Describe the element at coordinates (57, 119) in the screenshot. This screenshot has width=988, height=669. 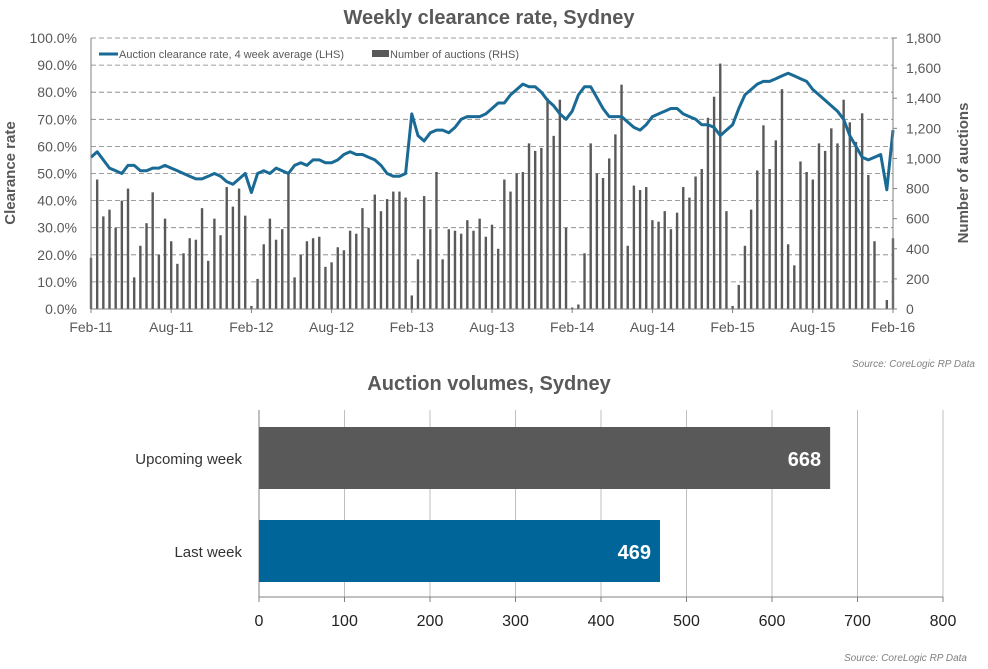
I see `y-tick-label: 70.0%` at that location.